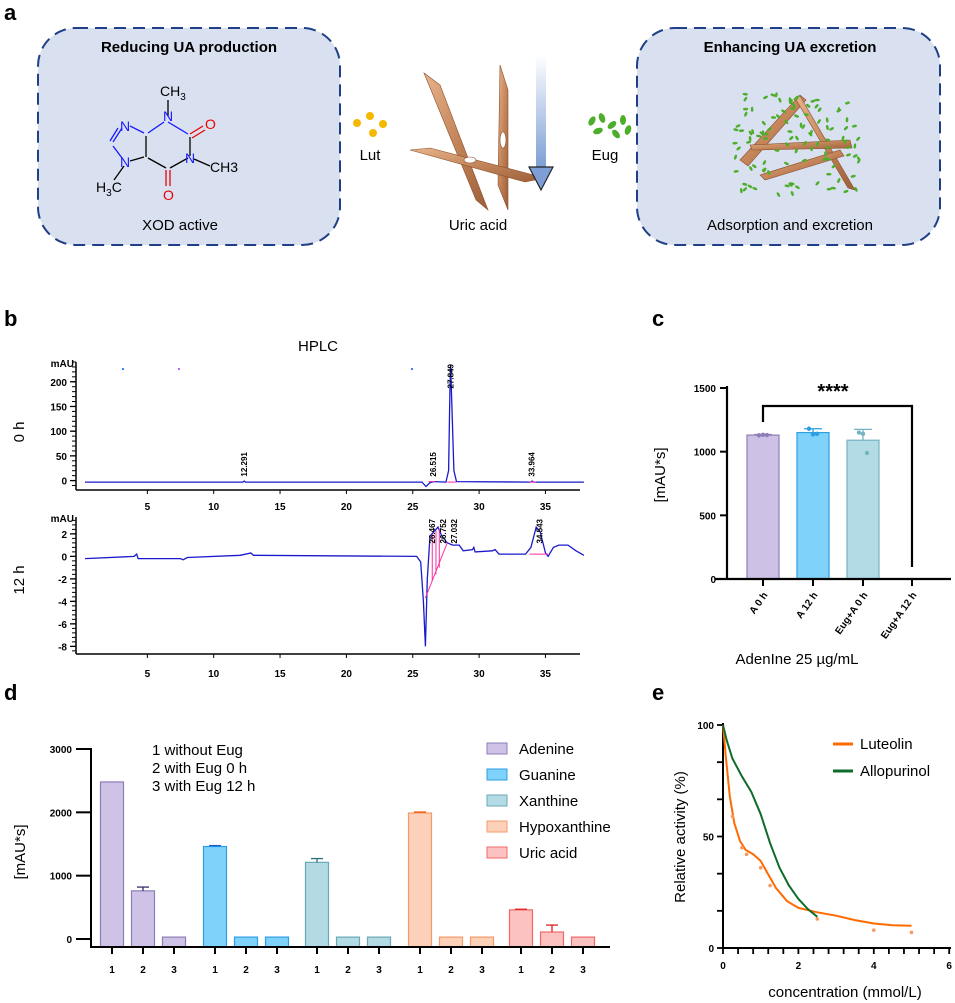 The width and height of the screenshot is (955, 1003). What do you see at coordinates (224, 167) in the screenshot?
I see `atom-ch3-right: CH3` at bounding box center [224, 167].